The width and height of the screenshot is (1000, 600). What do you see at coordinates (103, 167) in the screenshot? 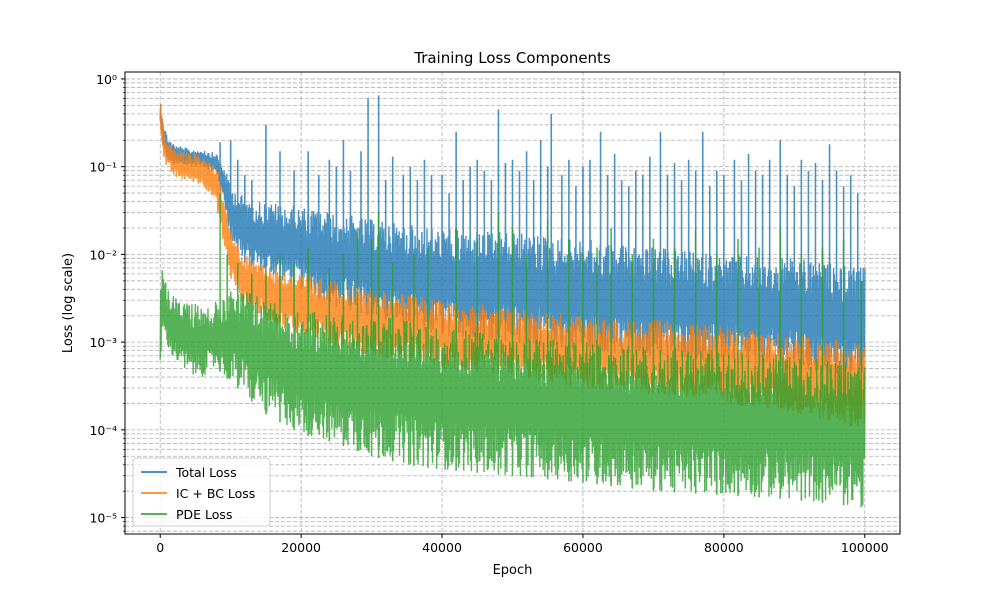
I see `y-tick-label: 10⁻¹` at bounding box center [103, 167].